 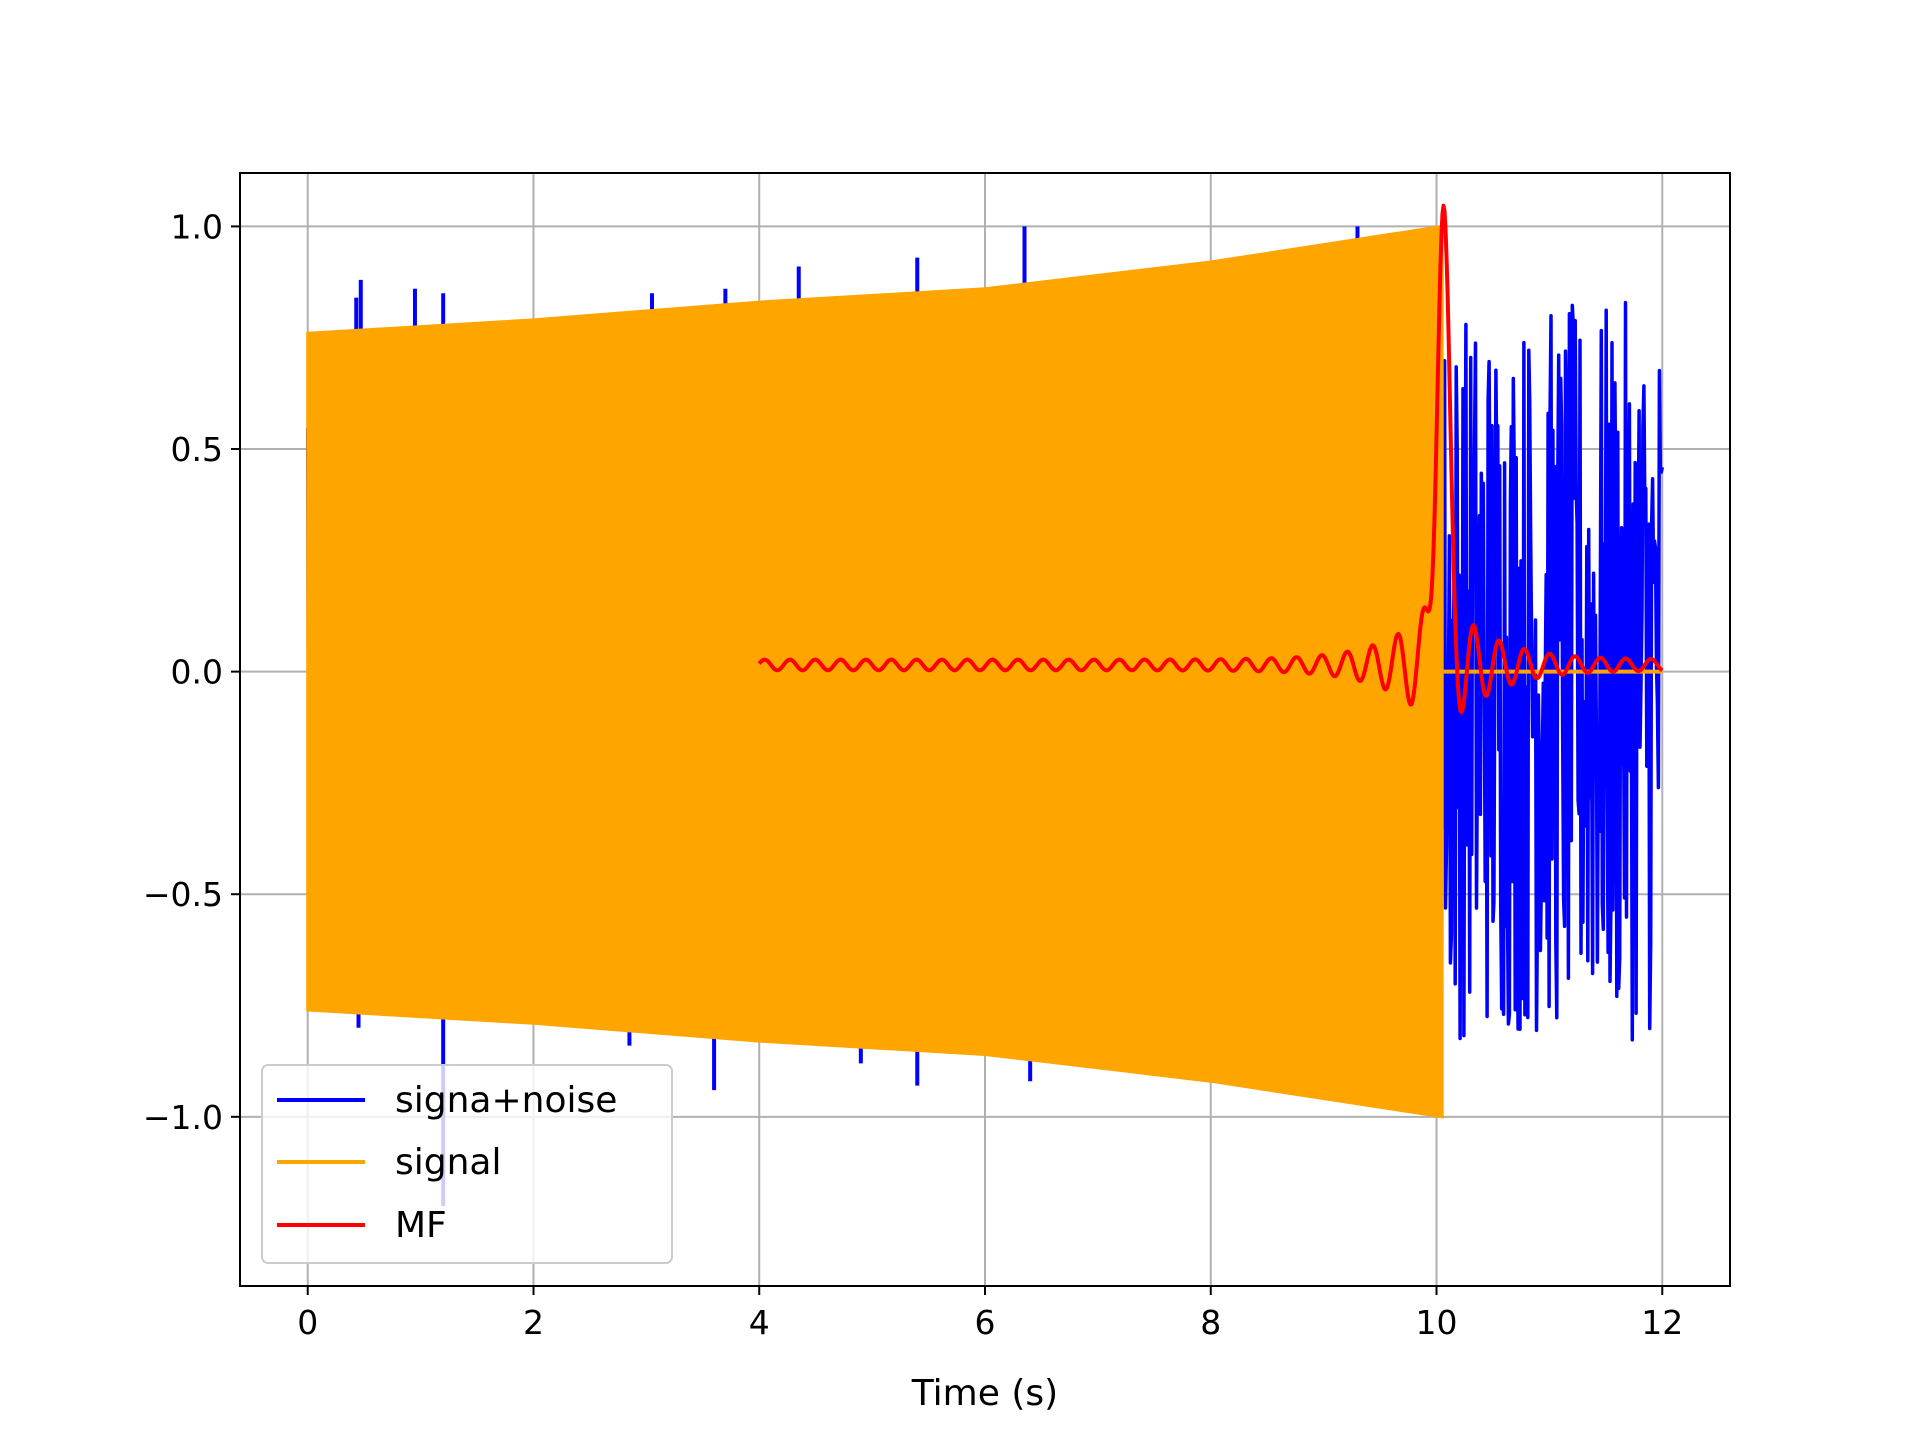 What do you see at coordinates (984, 1393) in the screenshot?
I see `x-axis-label: Time (s)` at bounding box center [984, 1393].